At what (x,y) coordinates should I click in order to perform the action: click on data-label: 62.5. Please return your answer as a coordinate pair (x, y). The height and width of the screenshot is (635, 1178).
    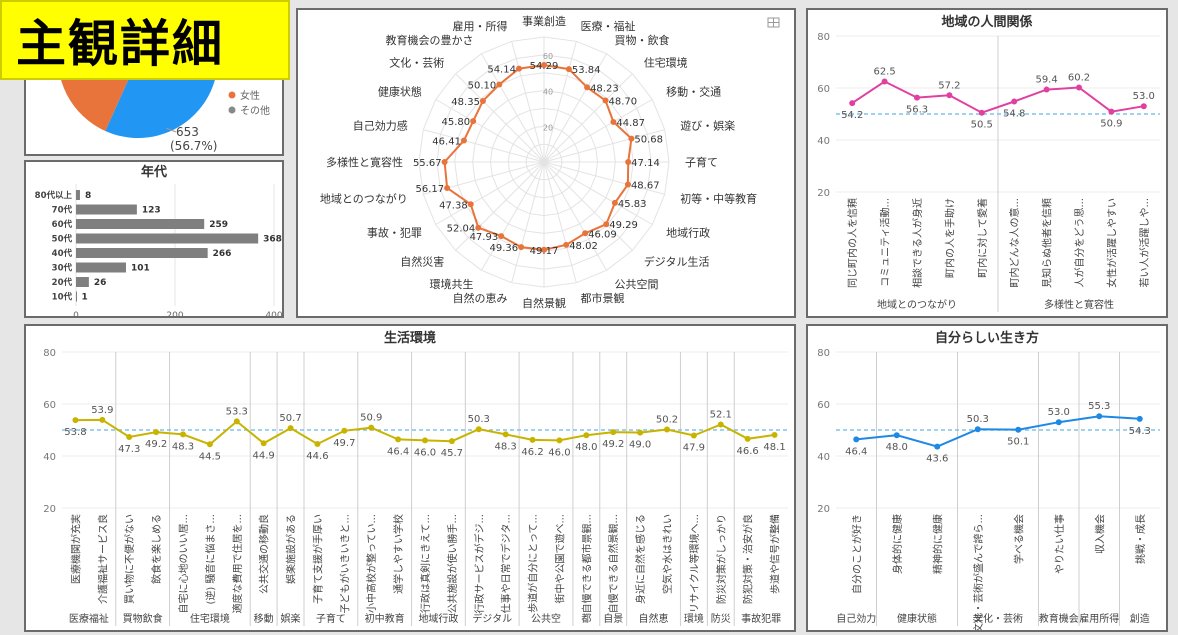
    Looking at the image, I should click on (884, 72).